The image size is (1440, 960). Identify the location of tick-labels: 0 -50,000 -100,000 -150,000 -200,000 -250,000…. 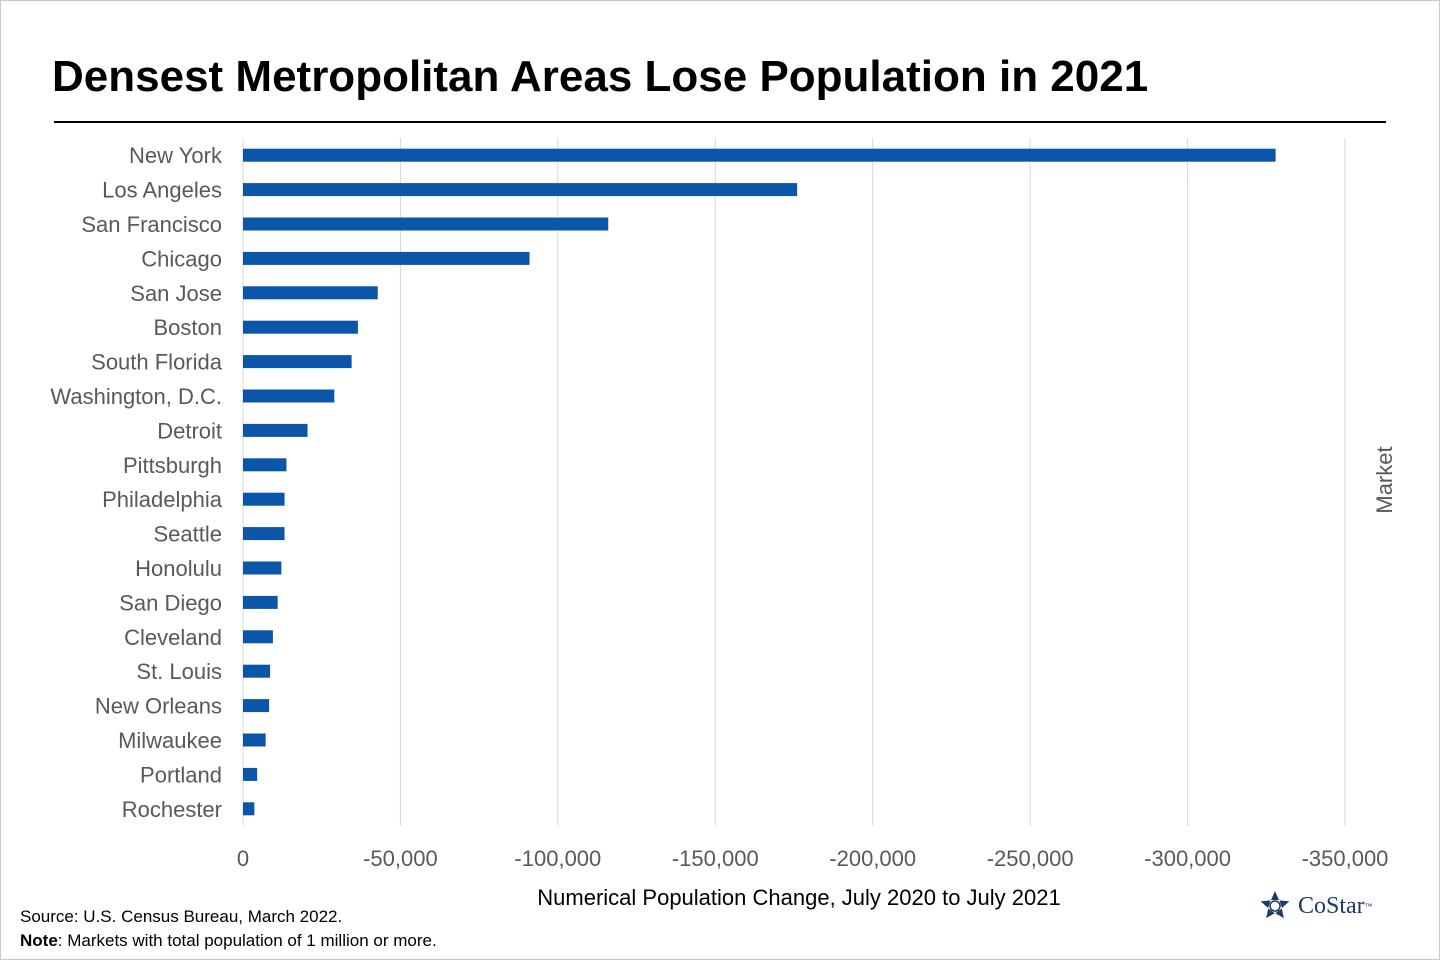
(813, 858).